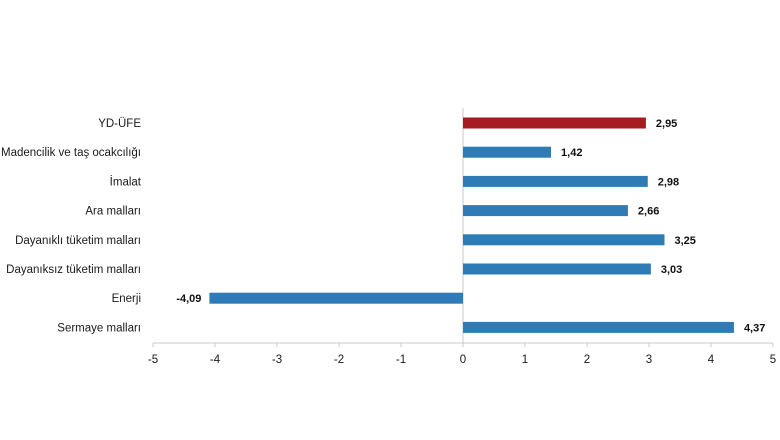 The image size is (780, 440). What do you see at coordinates (339, 360) in the screenshot?
I see `x-tick-label: -2` at bounding box center [339, 360].